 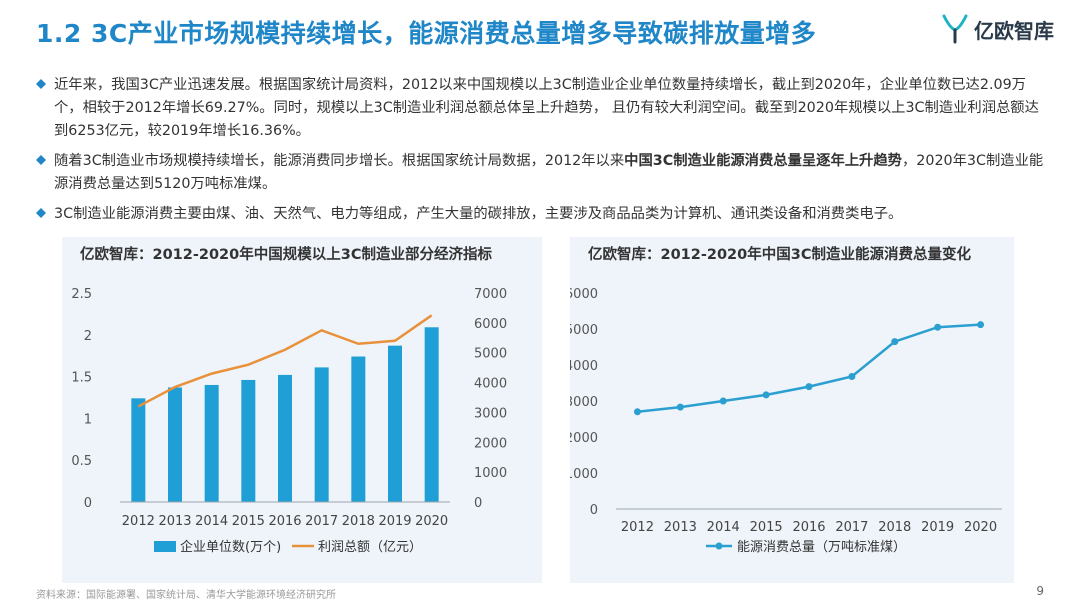 What do you see at coordinates (490, 384) in the screenshot?
I see `y-right-tick-label: 4000` at bounding box center [490, 384].